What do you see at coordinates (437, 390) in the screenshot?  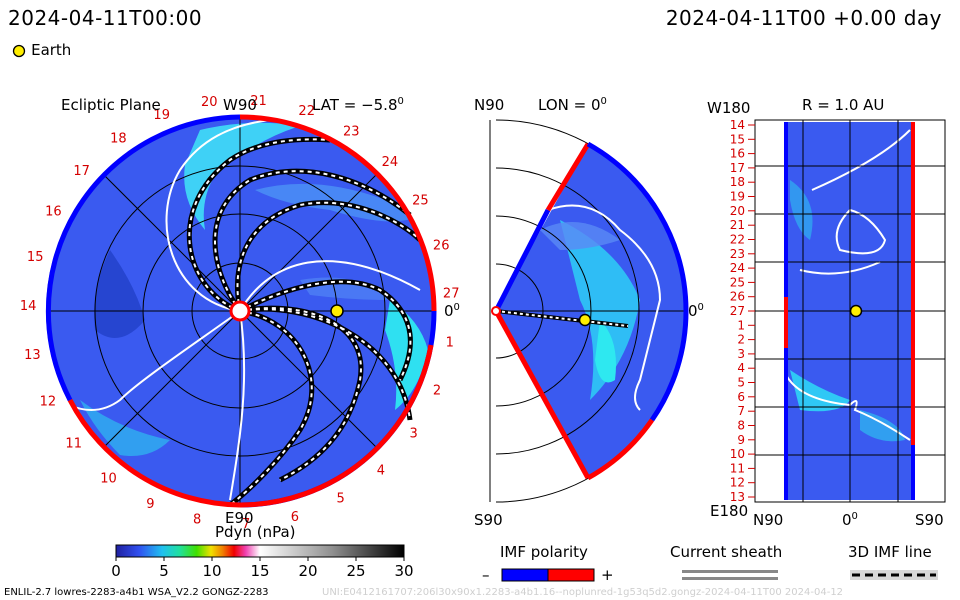 I see `carrington-label: 2` at bounding box center [437, 390].